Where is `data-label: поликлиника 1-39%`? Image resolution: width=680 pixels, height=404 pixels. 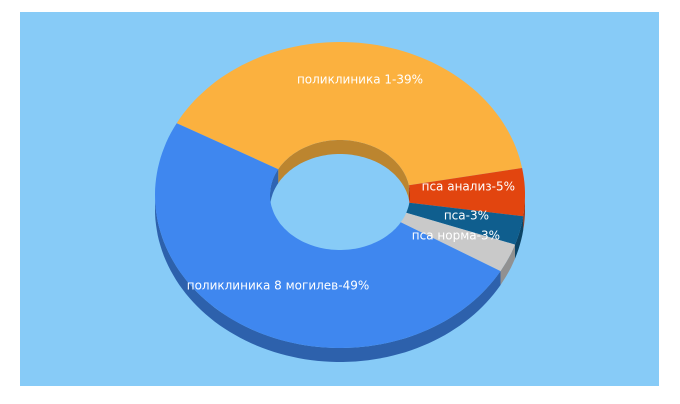 data-label: поликлиника 1-39% is located at coordinates (360, 80).